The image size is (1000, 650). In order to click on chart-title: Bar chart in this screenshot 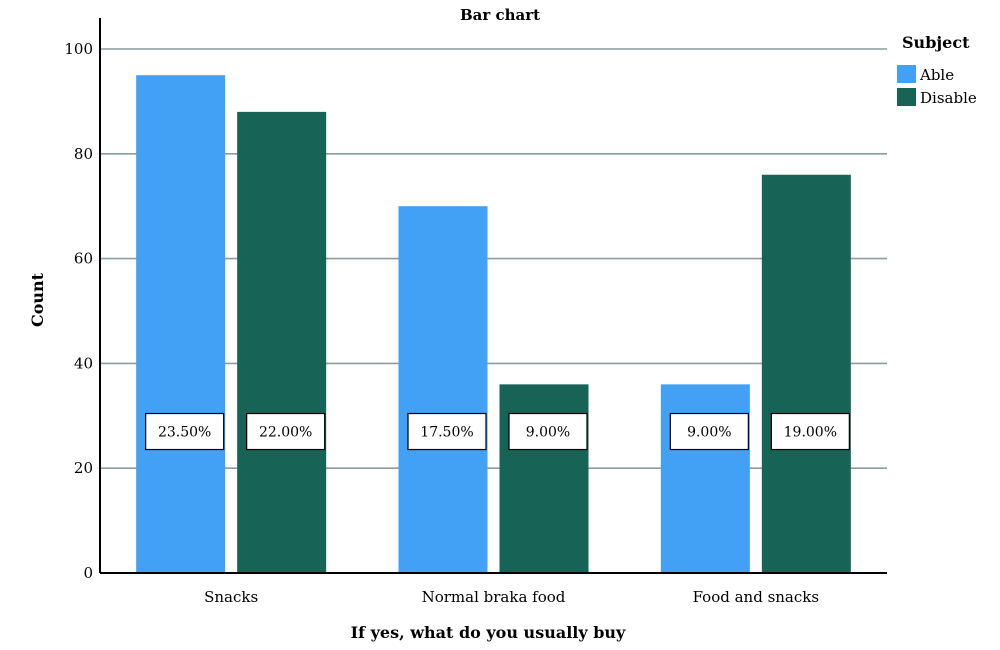, I will do `click(500, 15)`.